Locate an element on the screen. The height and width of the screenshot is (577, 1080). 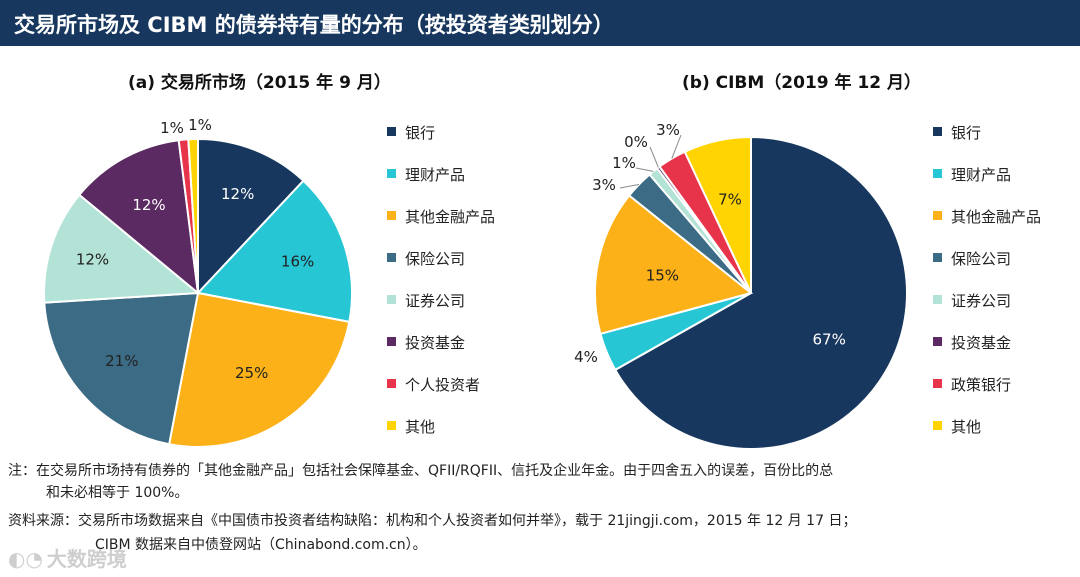
source-line-2: CIBM 数据来自中债登网站（Chinabond.com.cn）。 is located at coordinates (261, 545).